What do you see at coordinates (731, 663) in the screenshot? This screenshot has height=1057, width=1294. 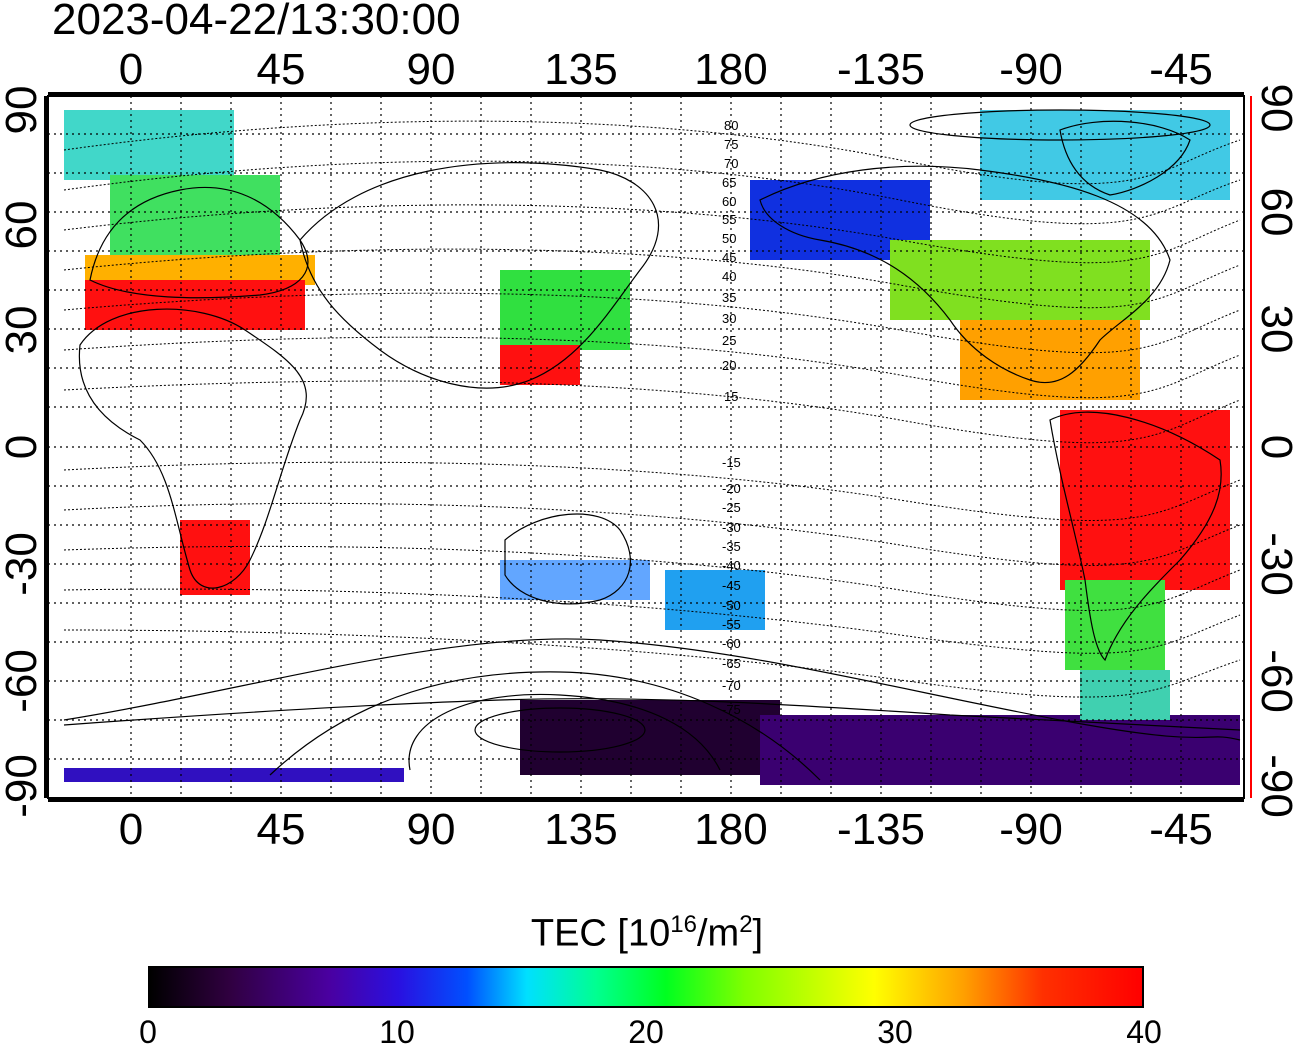 I see `contour-label: -65` at bounding box center [731, 663].